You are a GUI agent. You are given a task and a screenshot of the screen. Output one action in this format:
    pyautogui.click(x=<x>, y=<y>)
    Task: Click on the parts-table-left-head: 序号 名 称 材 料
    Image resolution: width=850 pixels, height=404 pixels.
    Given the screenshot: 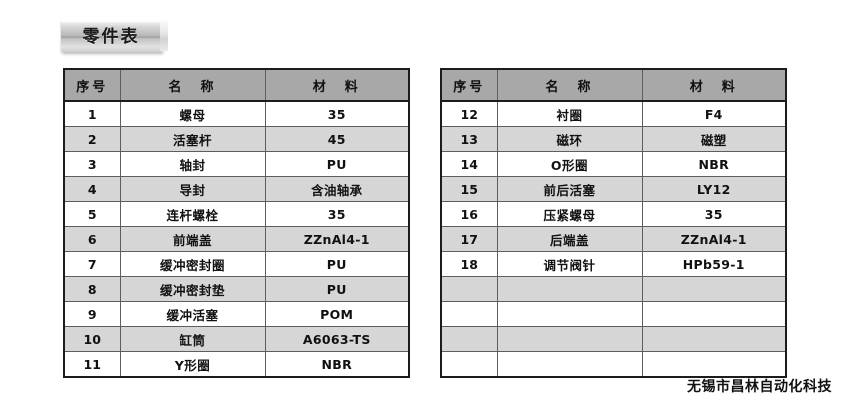 What is the action you would take?
    pyautogui.click(x=236, y=85)
    